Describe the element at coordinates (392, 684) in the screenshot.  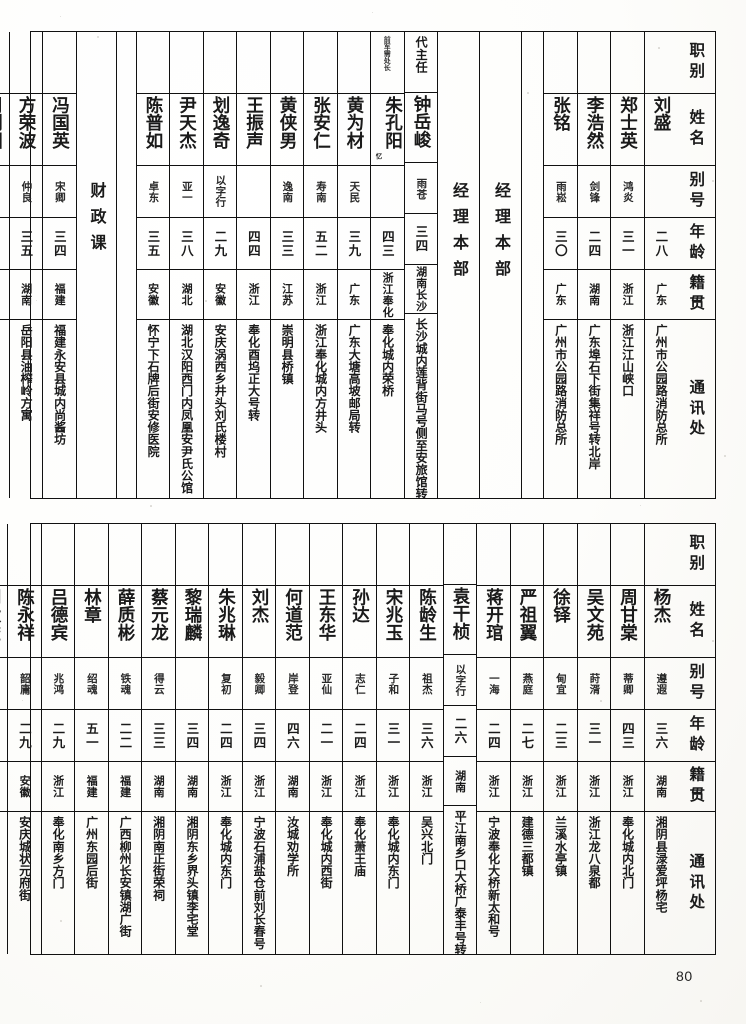
I see `person-alias: 子和` at that location.